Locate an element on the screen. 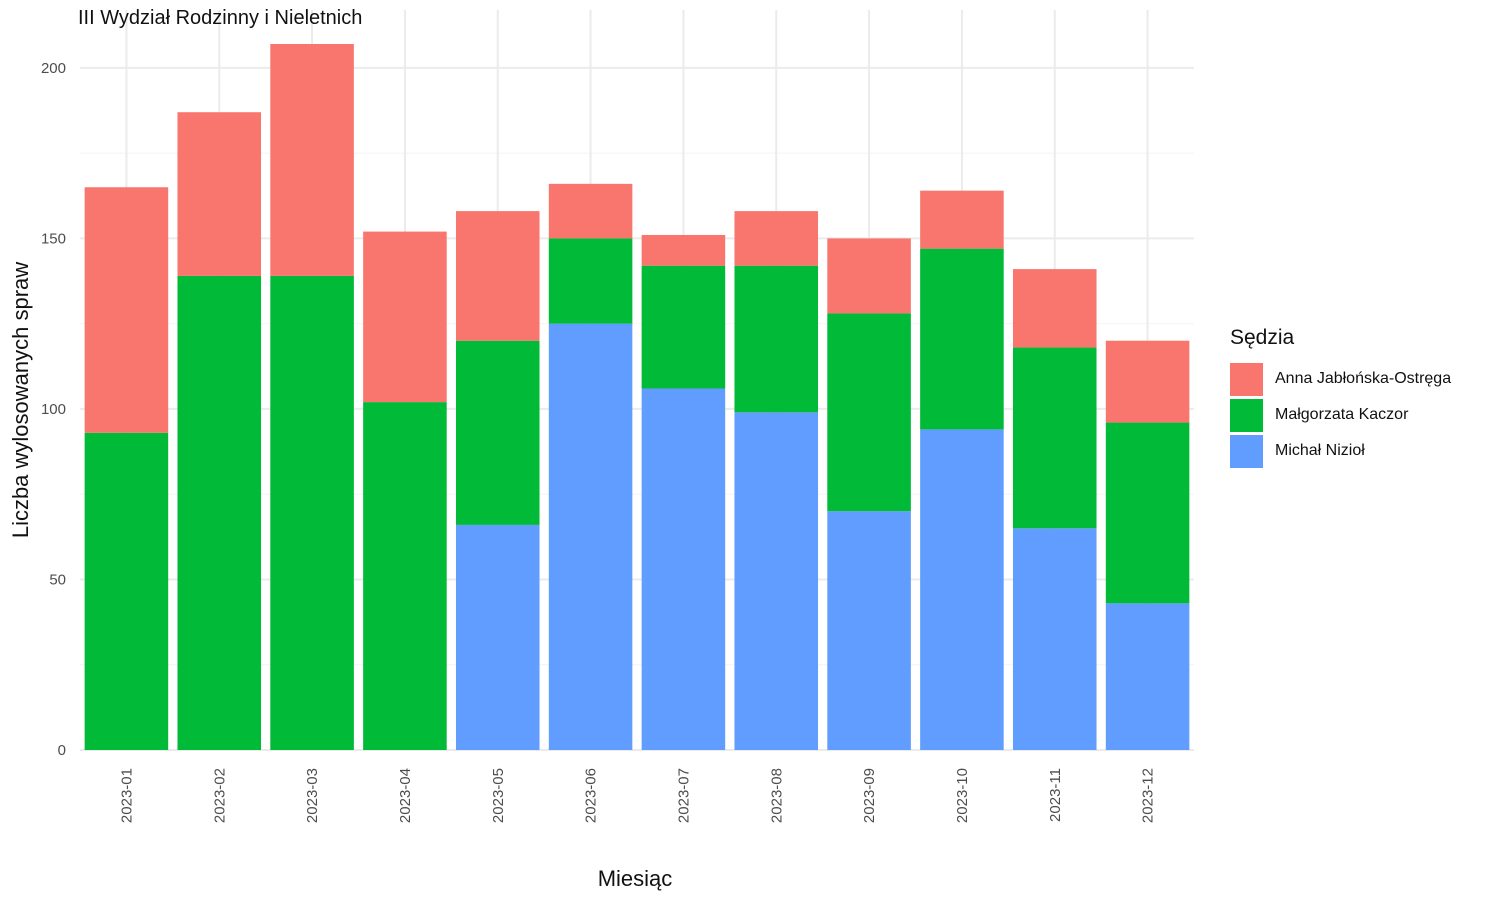 This screenshot has width=1500, height=900. x-tick-label: 2023-10 is located at coordinates (962, 795).